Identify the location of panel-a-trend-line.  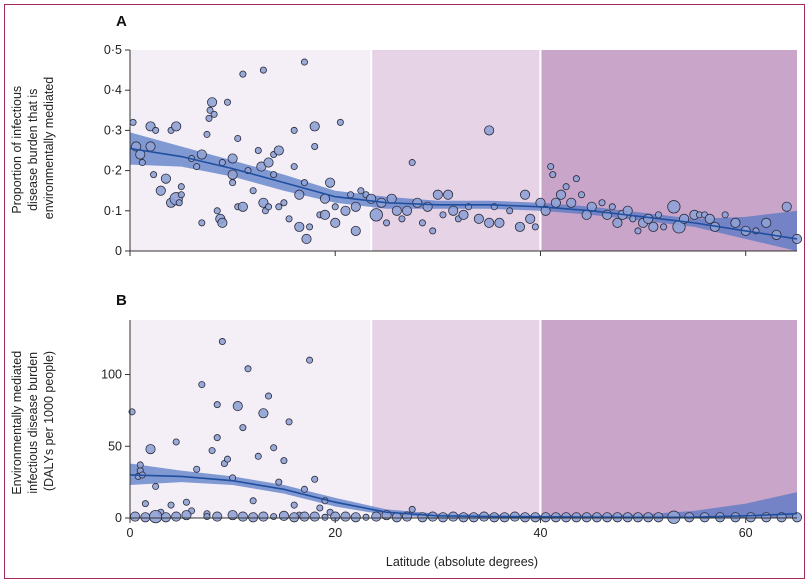
(463, 193).